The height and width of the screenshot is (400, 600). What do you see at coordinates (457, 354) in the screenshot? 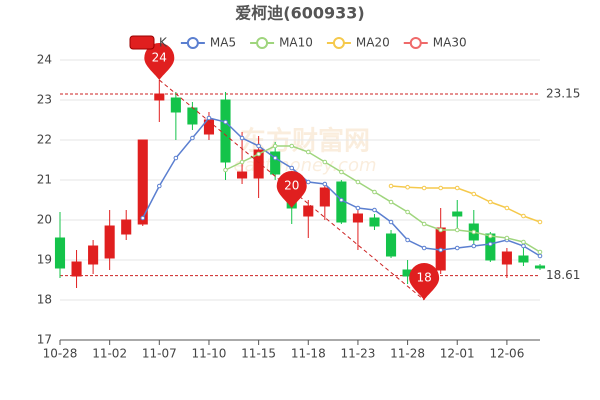
I see `x-tick-label: 12-01` at bounding box center [457, 354].